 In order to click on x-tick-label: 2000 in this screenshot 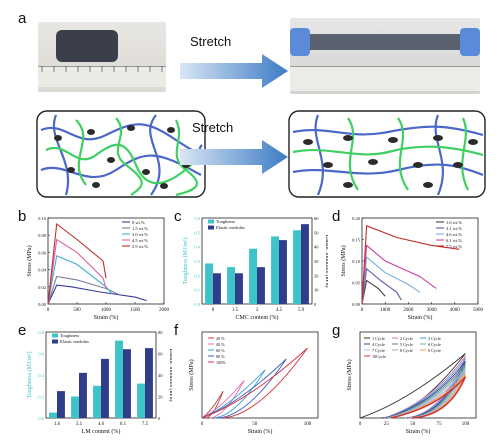, I will do `click(408, 310)`.